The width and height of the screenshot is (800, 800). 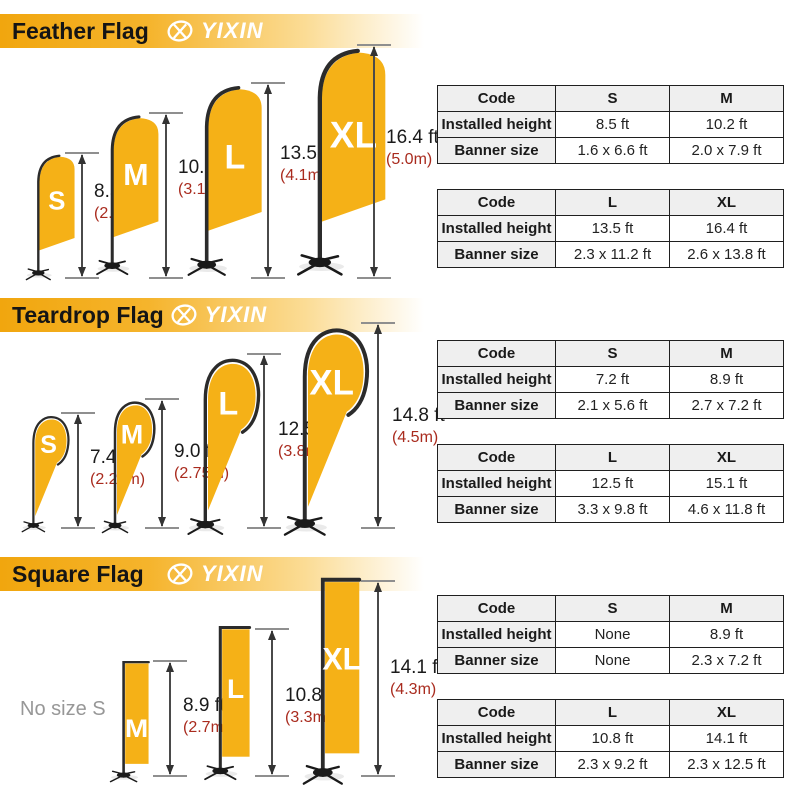 I want to click on col-header-cell: L, so click(x=612, y=202).